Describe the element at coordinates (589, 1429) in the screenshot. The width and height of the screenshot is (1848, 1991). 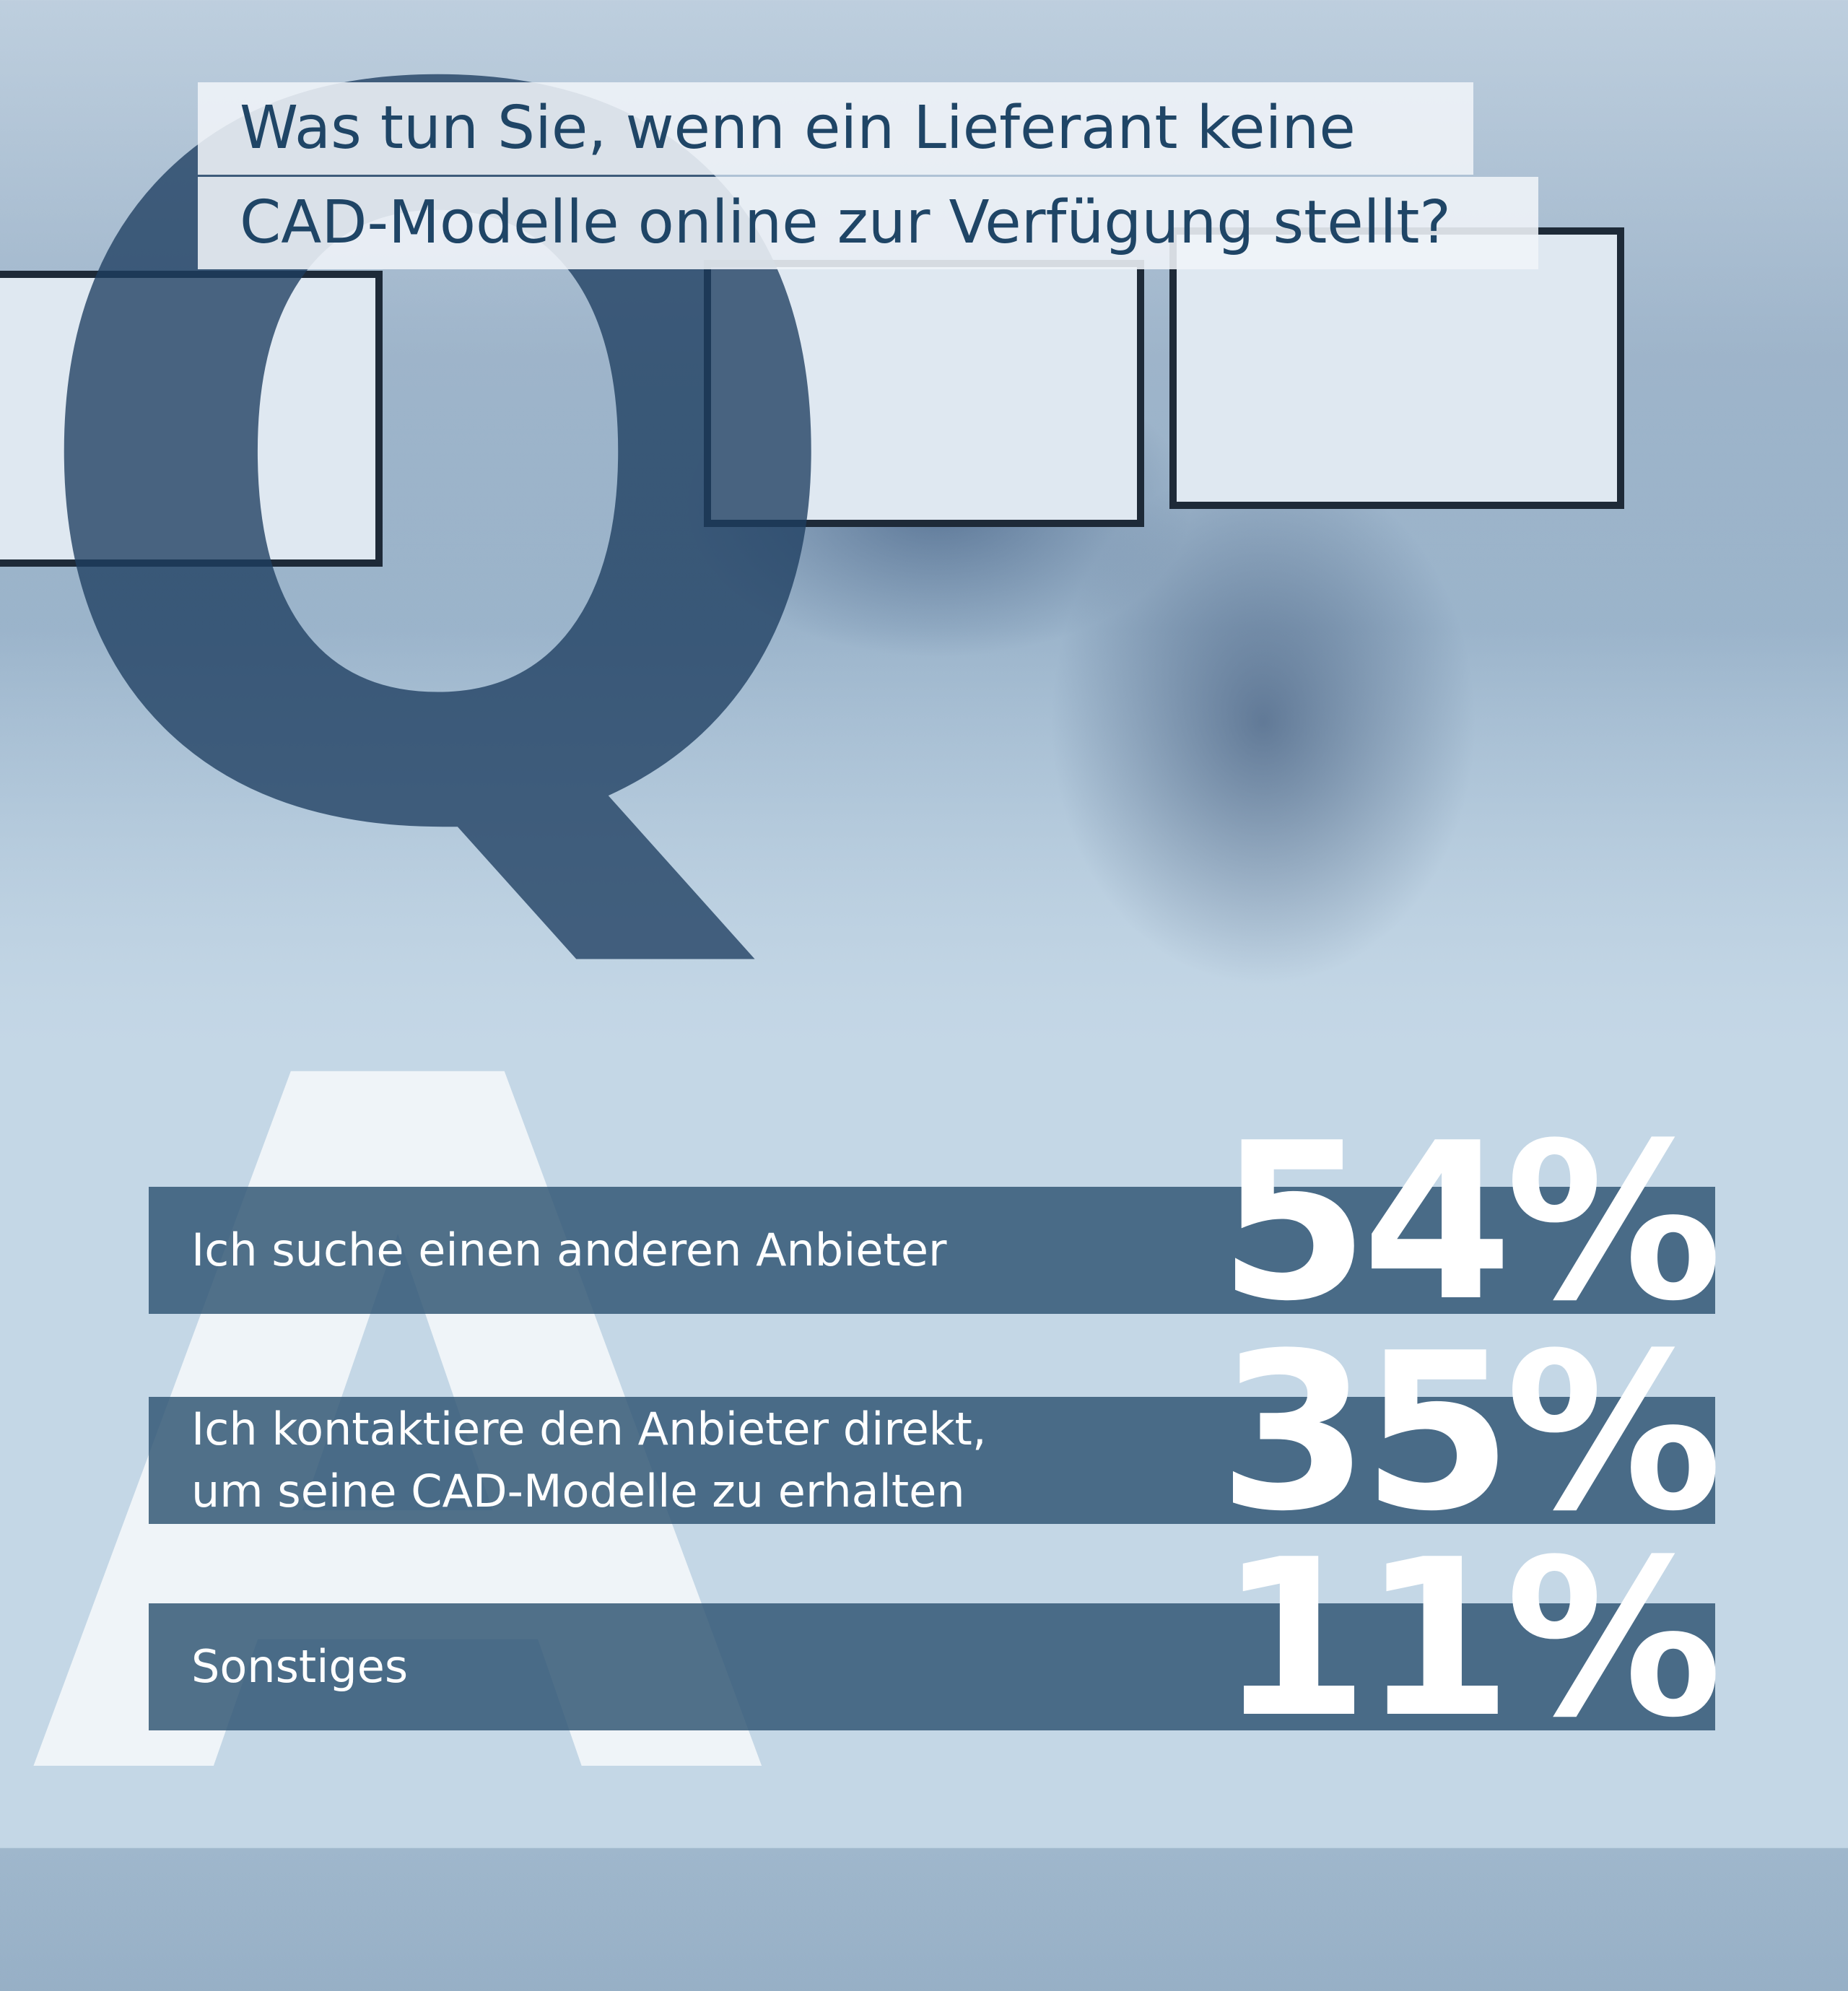
I see `answer-label: Ich kontaktiere den Anbieter direkt,` at that location.